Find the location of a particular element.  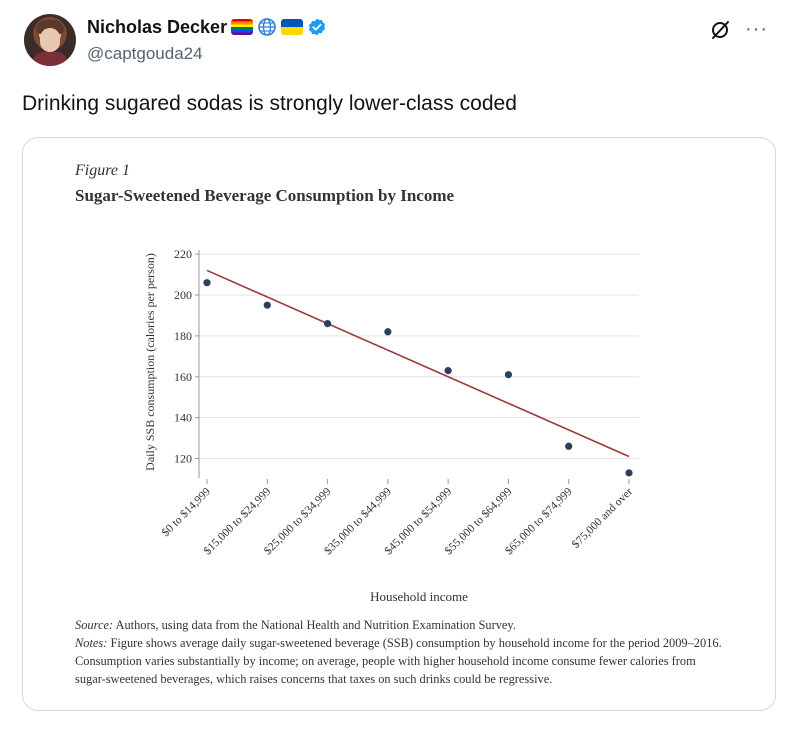

x-tick-label: $65,000 to $74,999 is located at coordinates (538, 521).